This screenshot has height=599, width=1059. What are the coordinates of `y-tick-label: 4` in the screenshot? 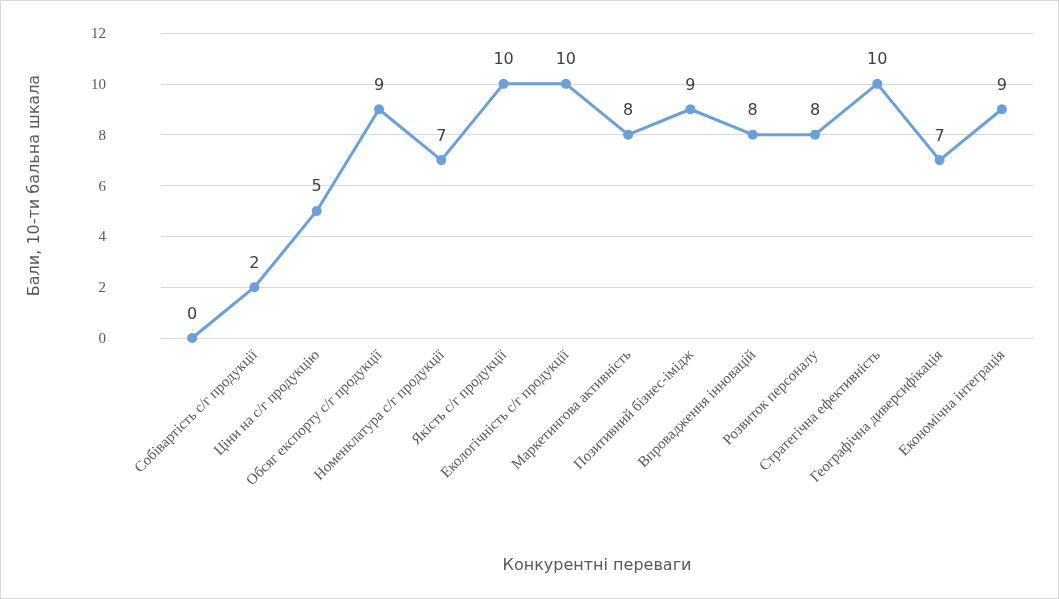 It's located at (102, 236).